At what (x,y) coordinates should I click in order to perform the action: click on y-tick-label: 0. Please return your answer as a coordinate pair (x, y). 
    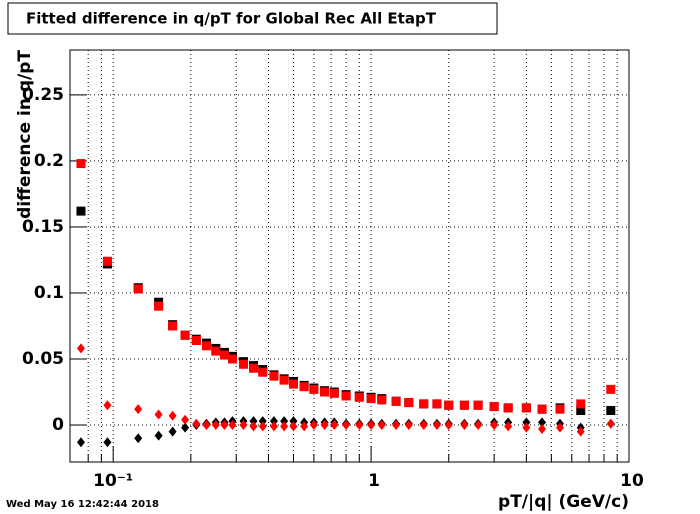
    Looking at the image, I should click on (58, 425).